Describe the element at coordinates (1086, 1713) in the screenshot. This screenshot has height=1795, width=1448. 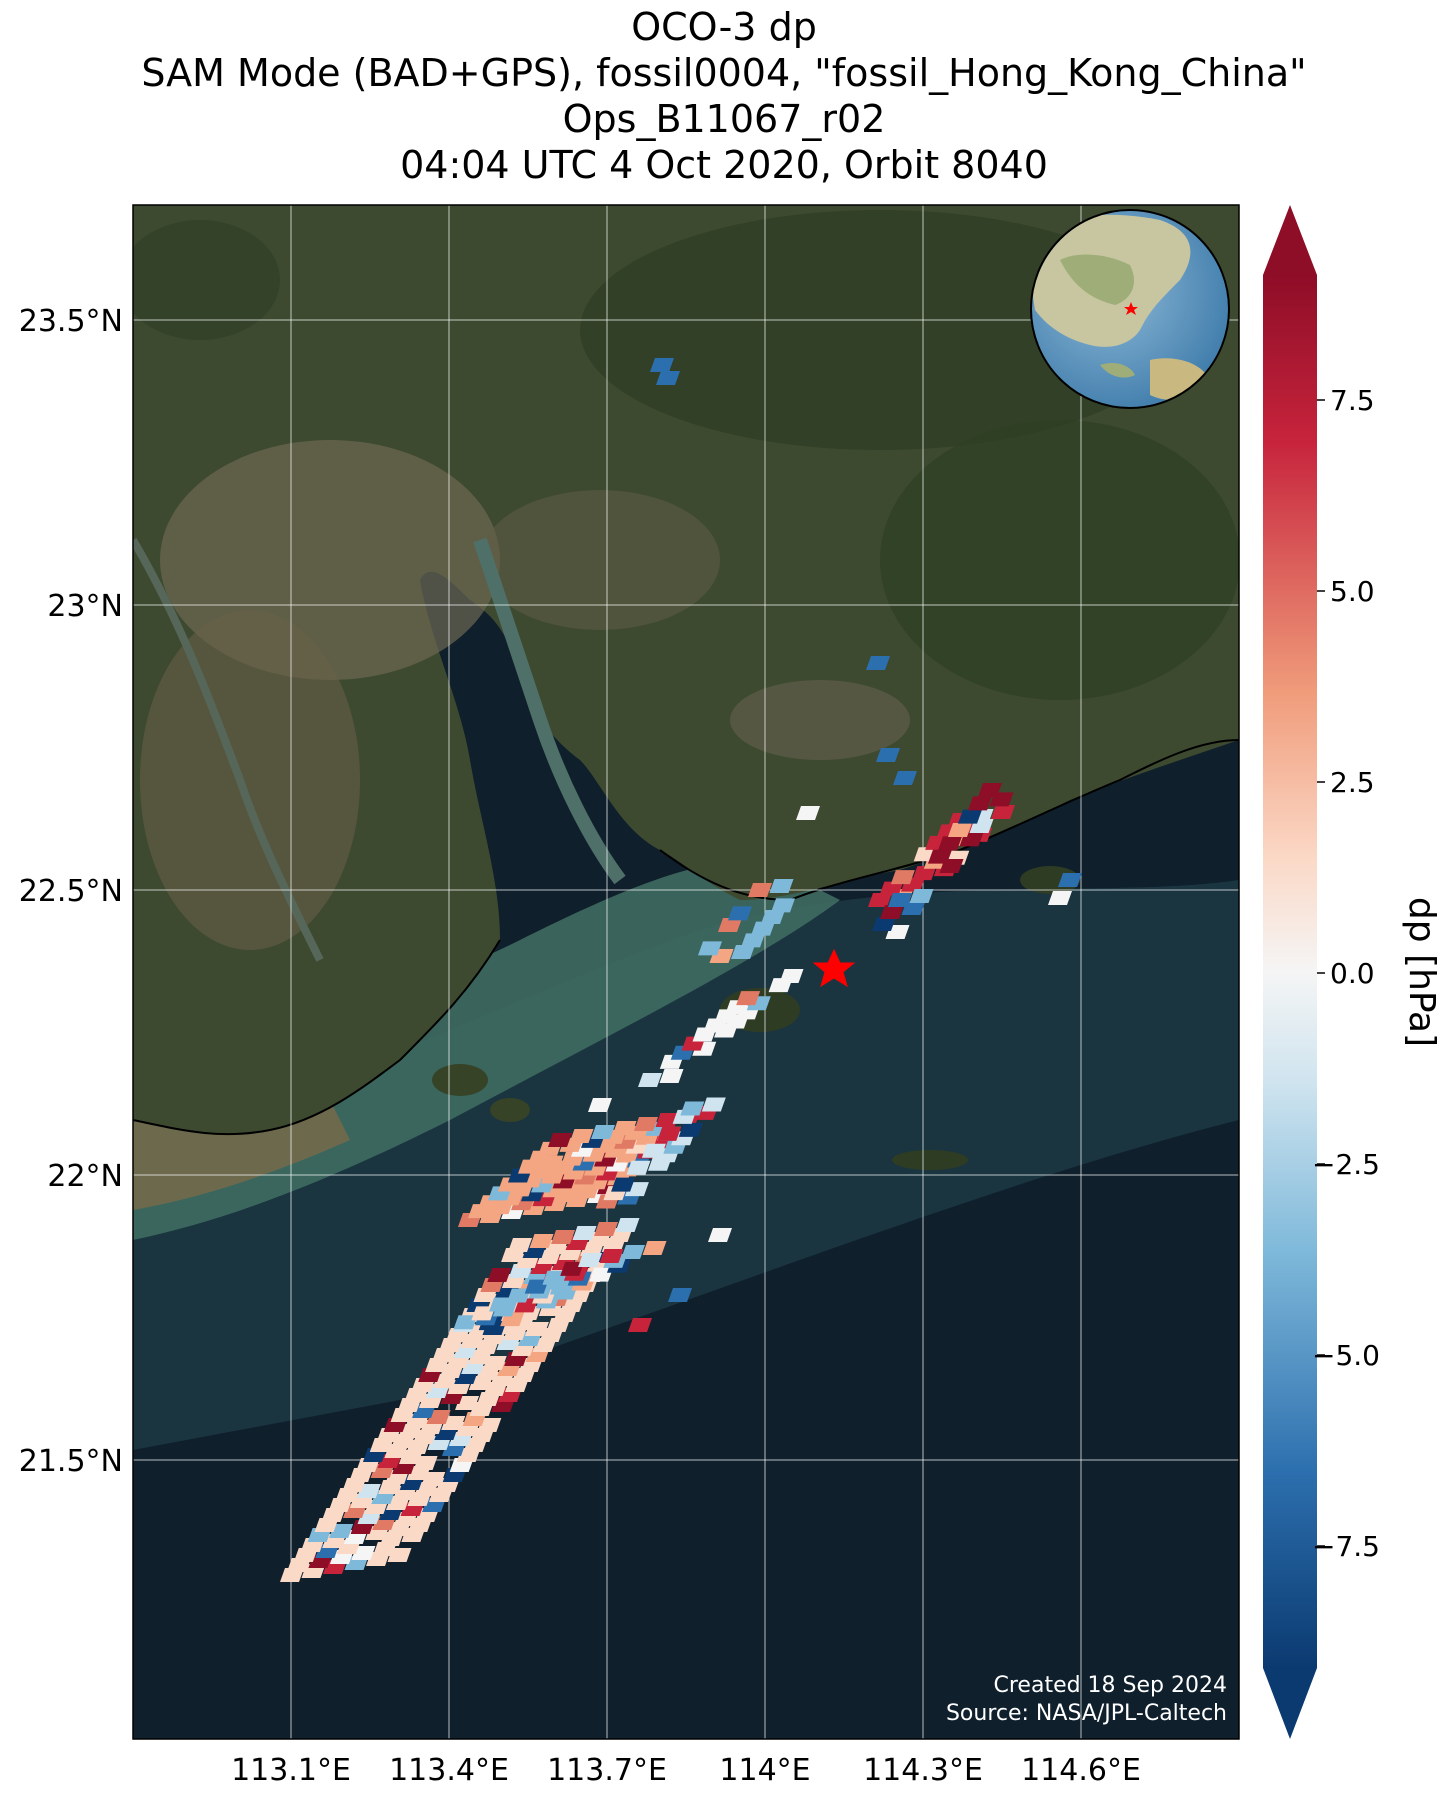
I see `credit-source: Source: NASA/JPL-Caltech` at that location.